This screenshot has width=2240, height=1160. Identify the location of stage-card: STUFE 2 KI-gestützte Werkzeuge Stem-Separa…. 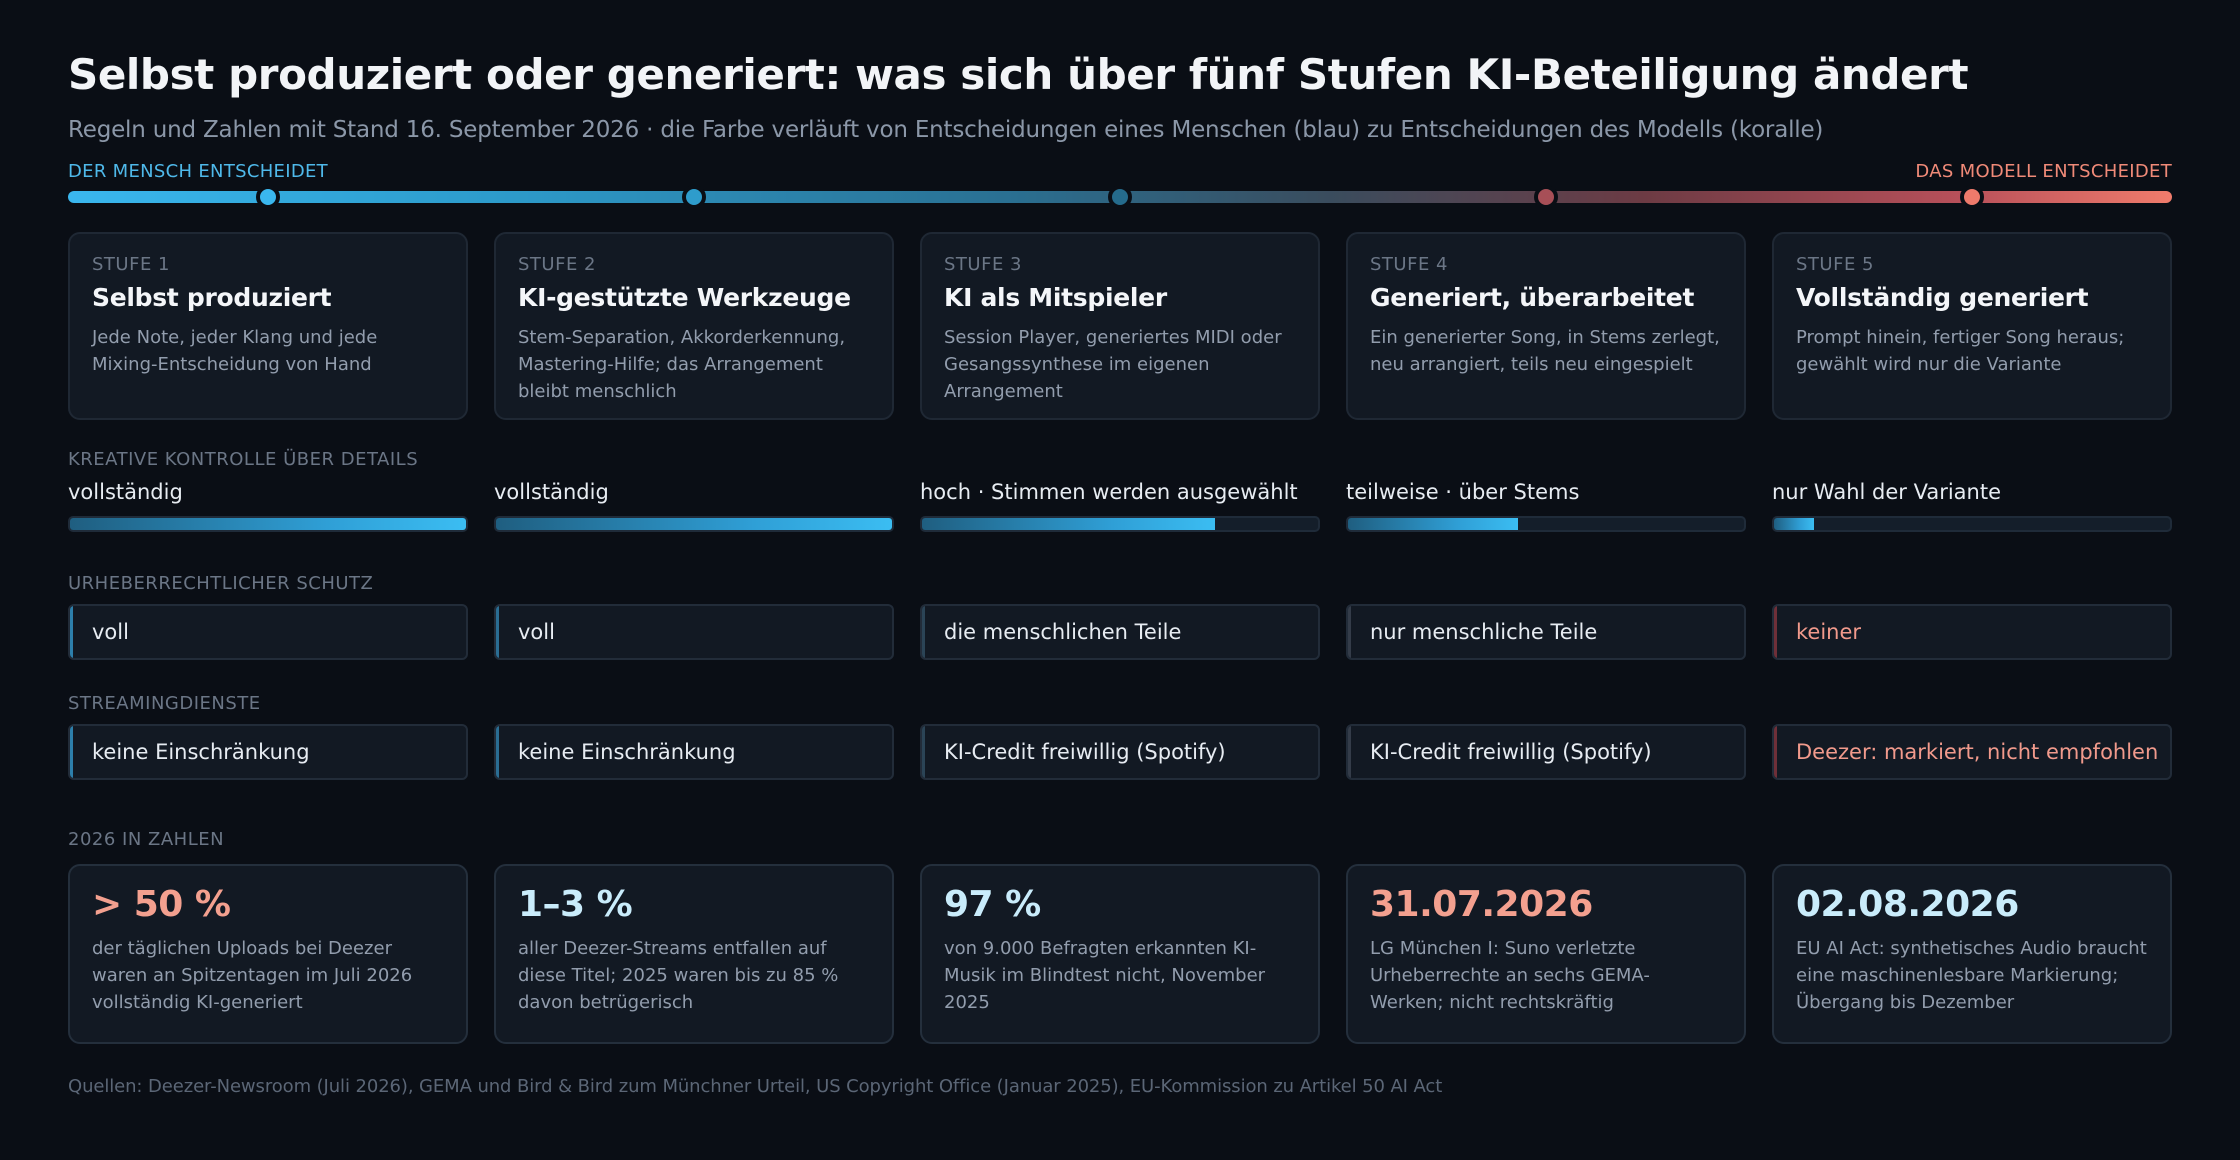
(694, 326).